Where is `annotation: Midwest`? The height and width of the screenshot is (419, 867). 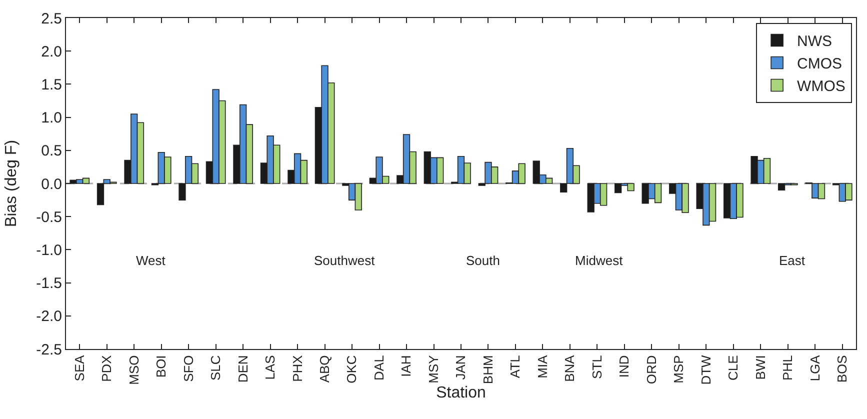 annotation: Midwest is located at coordinates (599, 260).